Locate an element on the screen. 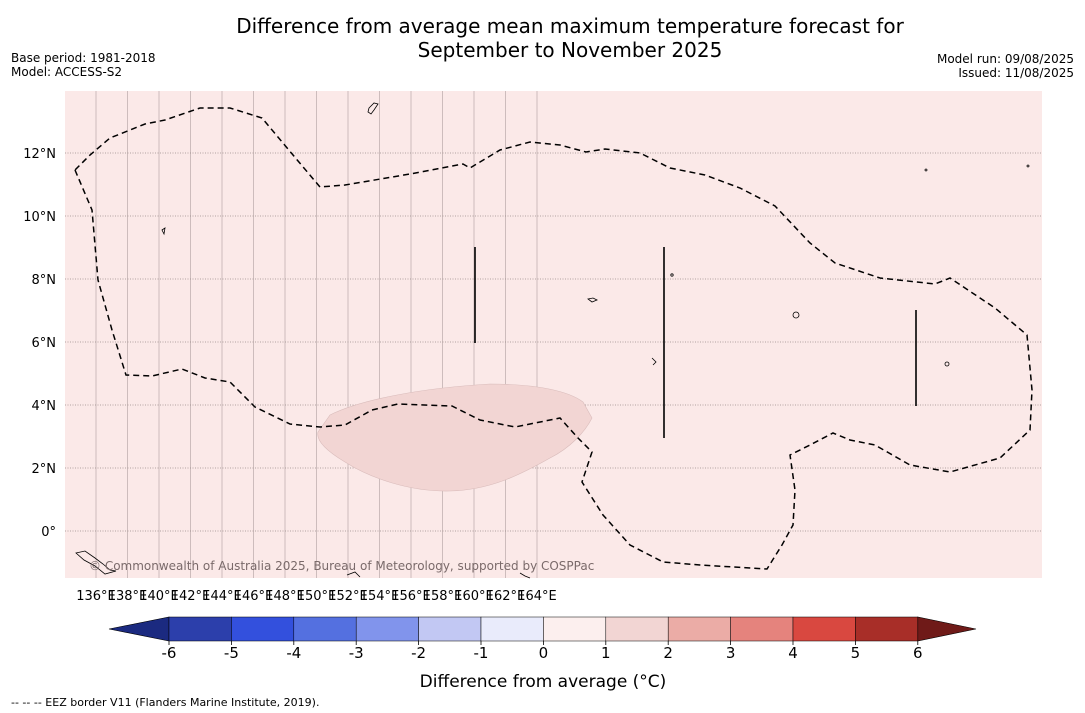  issued-date: Issued: 11/08/2025 is located at coordinates (1016, 73).